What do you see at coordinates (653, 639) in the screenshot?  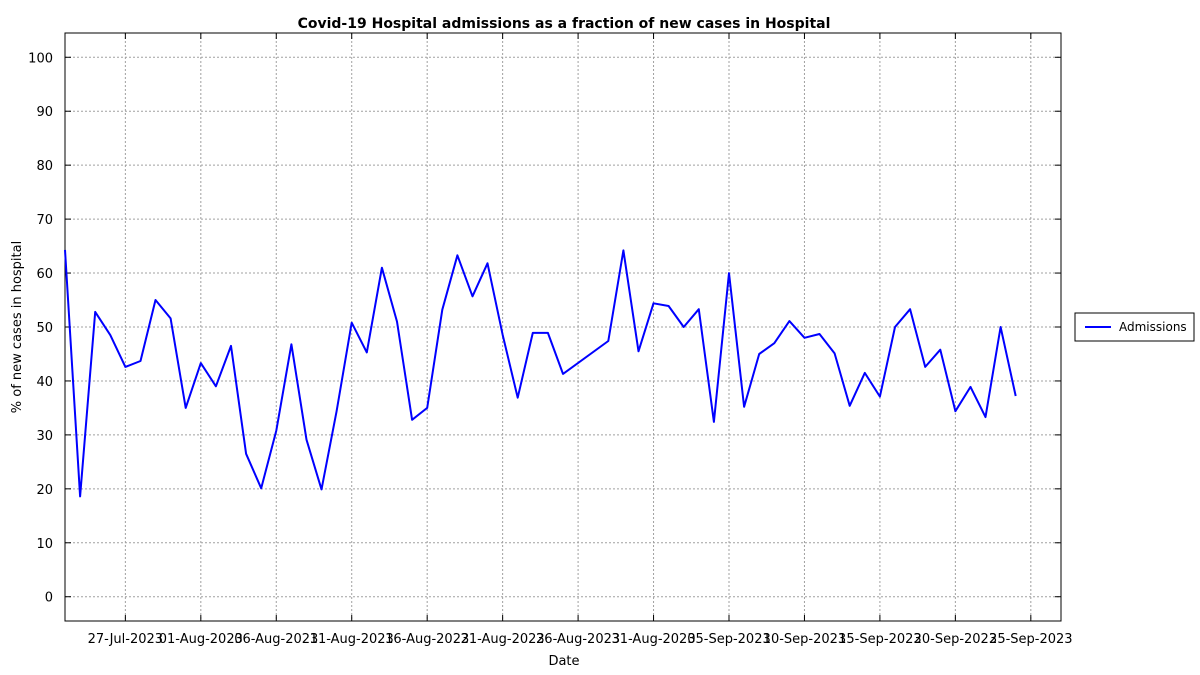 I see `x-tick-label: 31-Aug-2023` at bounding box center [653, 639].